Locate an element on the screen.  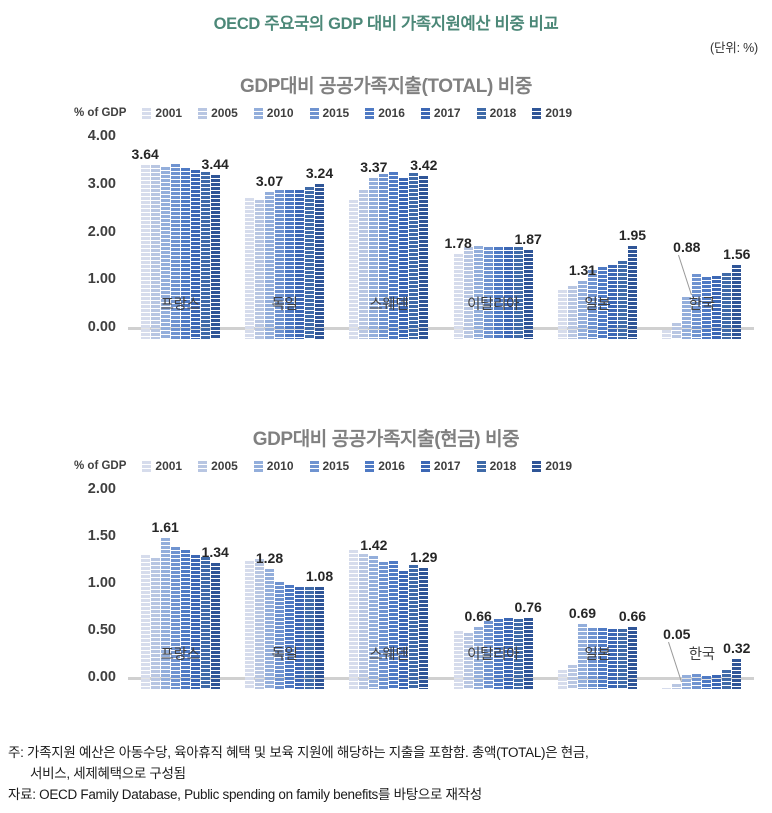
legend-item-2017: 2017 is located at coordinates (440, 113).